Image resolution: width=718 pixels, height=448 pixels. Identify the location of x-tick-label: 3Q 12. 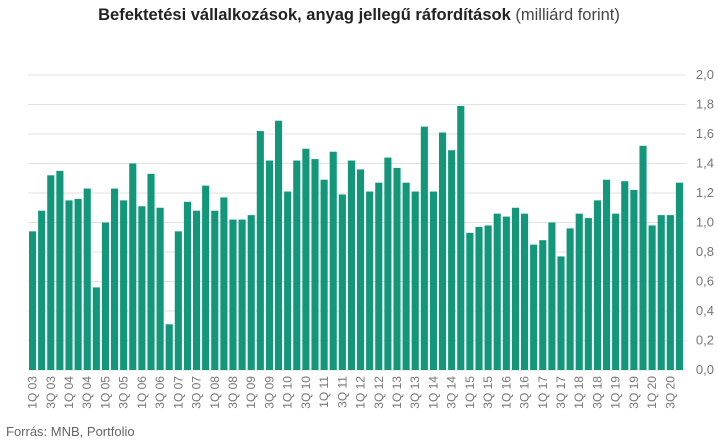
(379, 392).